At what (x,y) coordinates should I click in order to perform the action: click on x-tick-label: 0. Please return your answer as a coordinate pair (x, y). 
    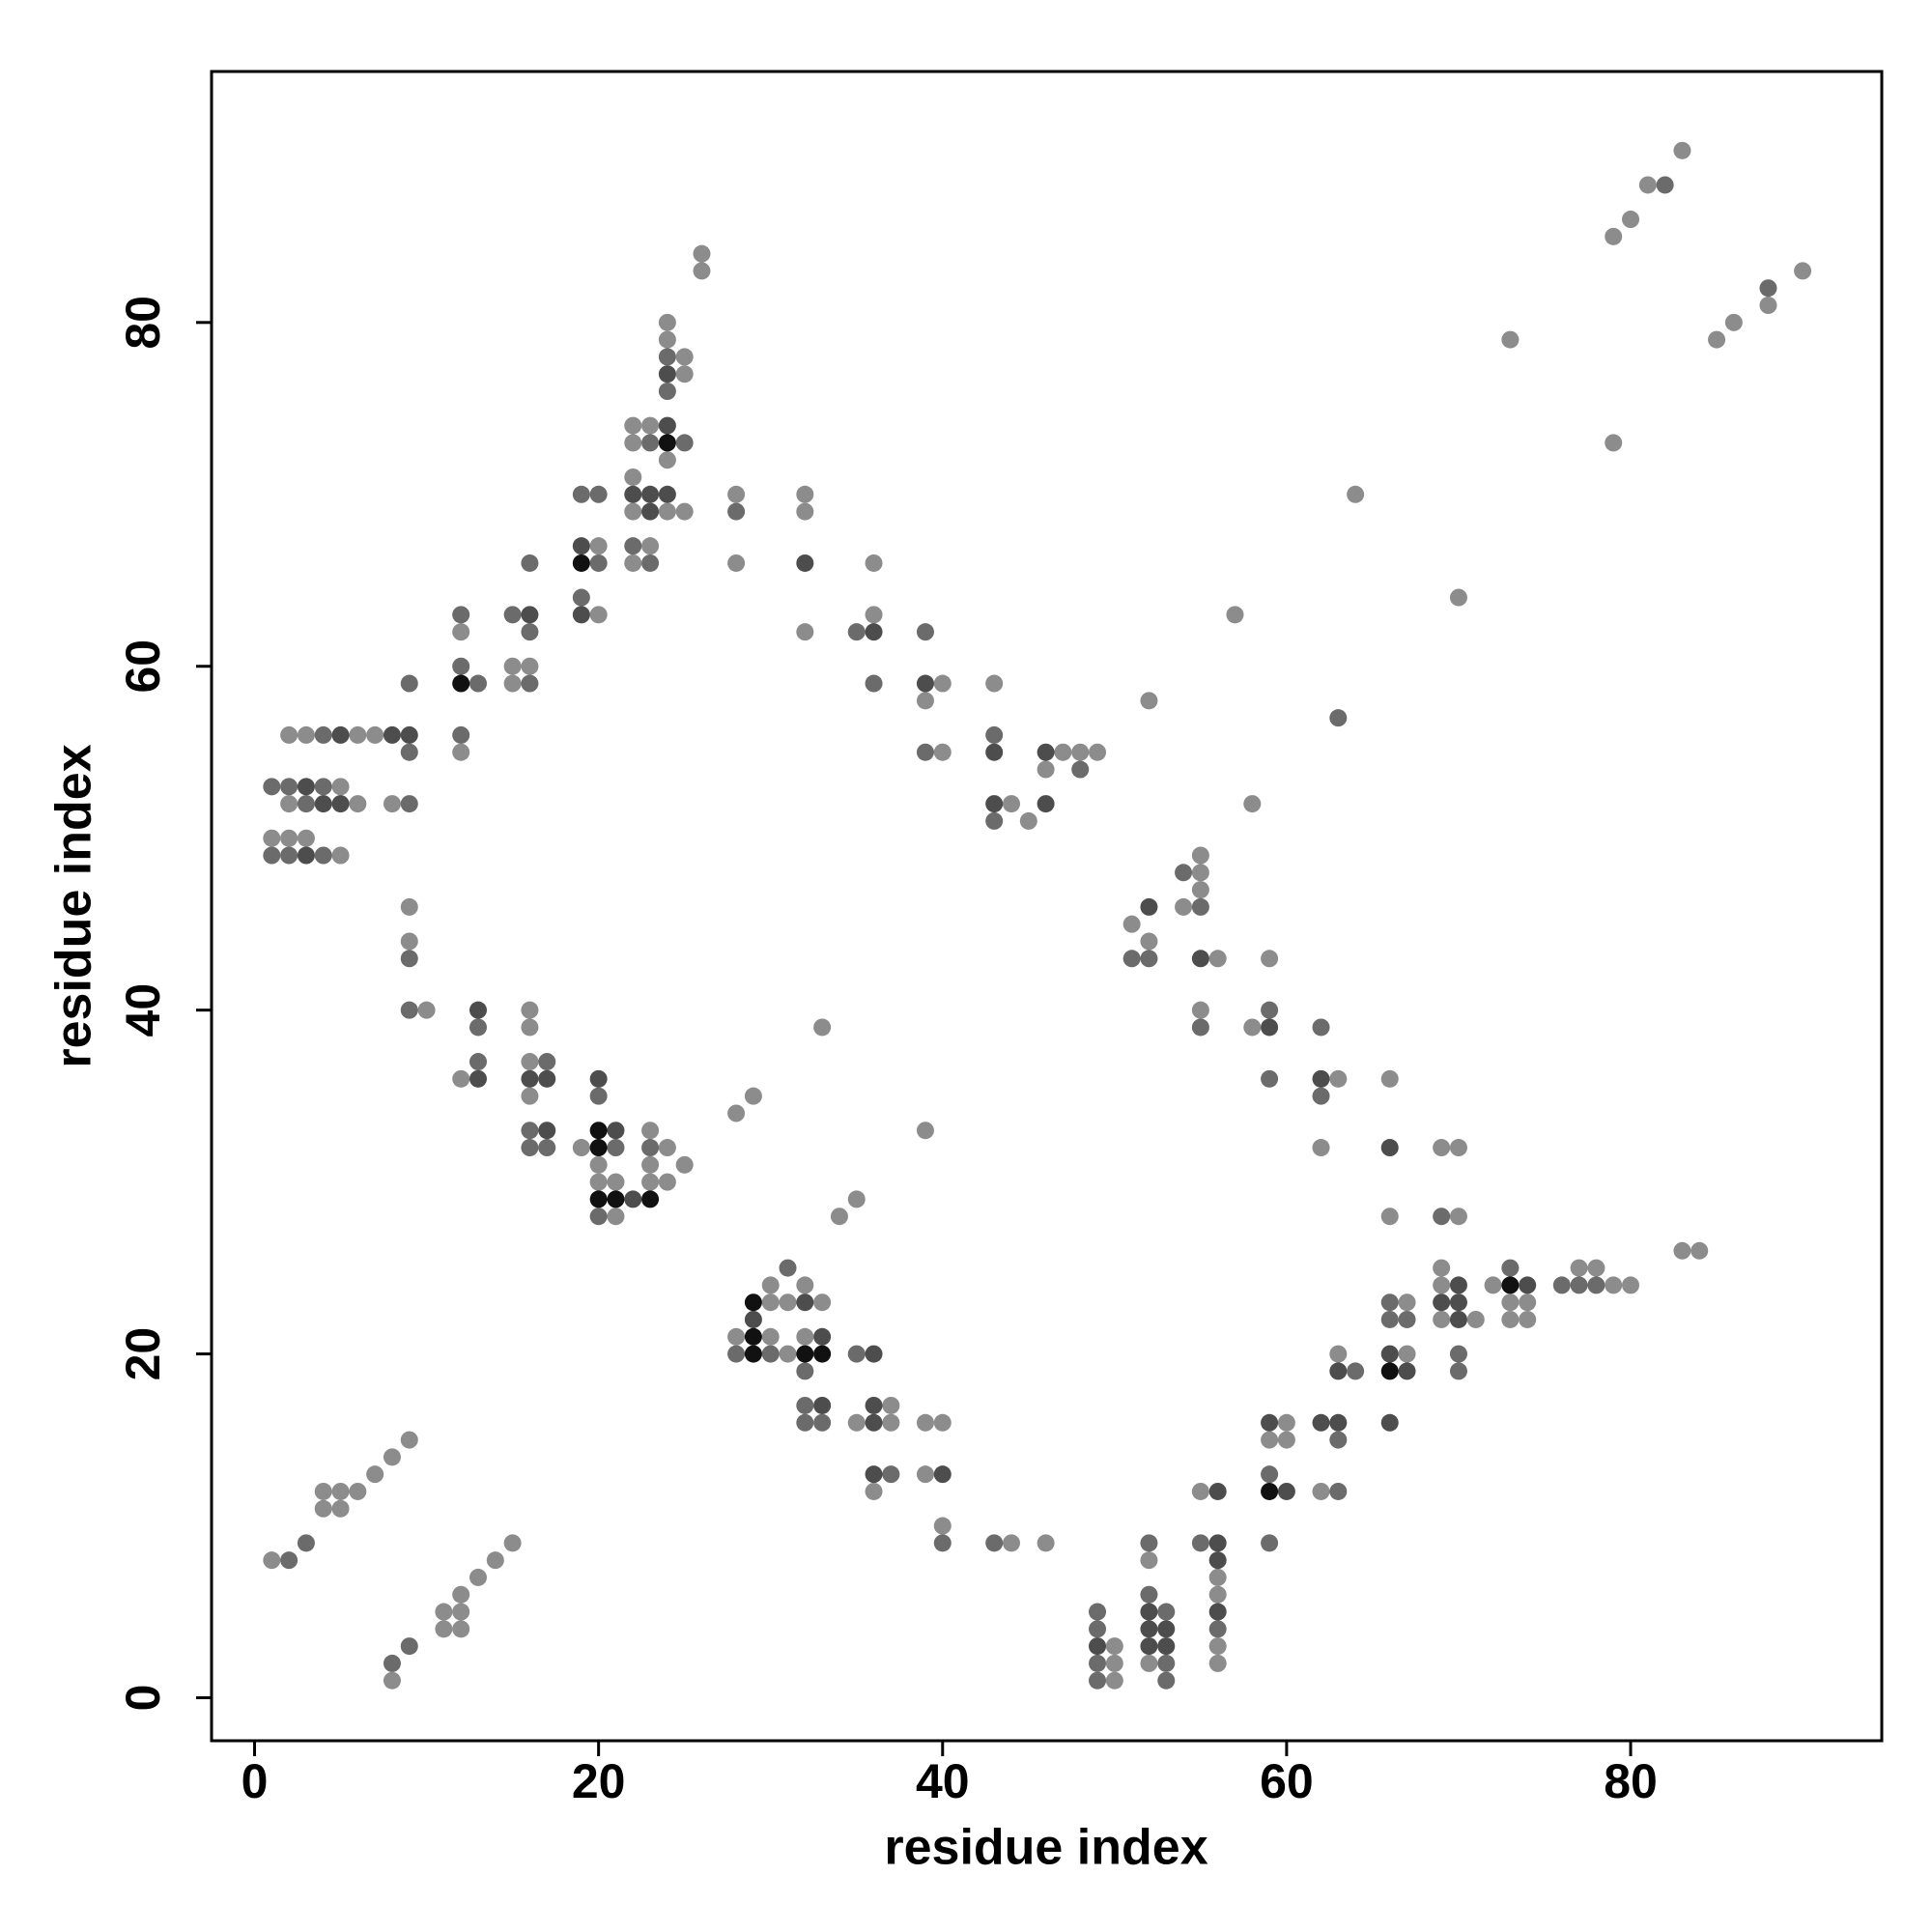
    Looking at the image, I should click on (256, 1781).